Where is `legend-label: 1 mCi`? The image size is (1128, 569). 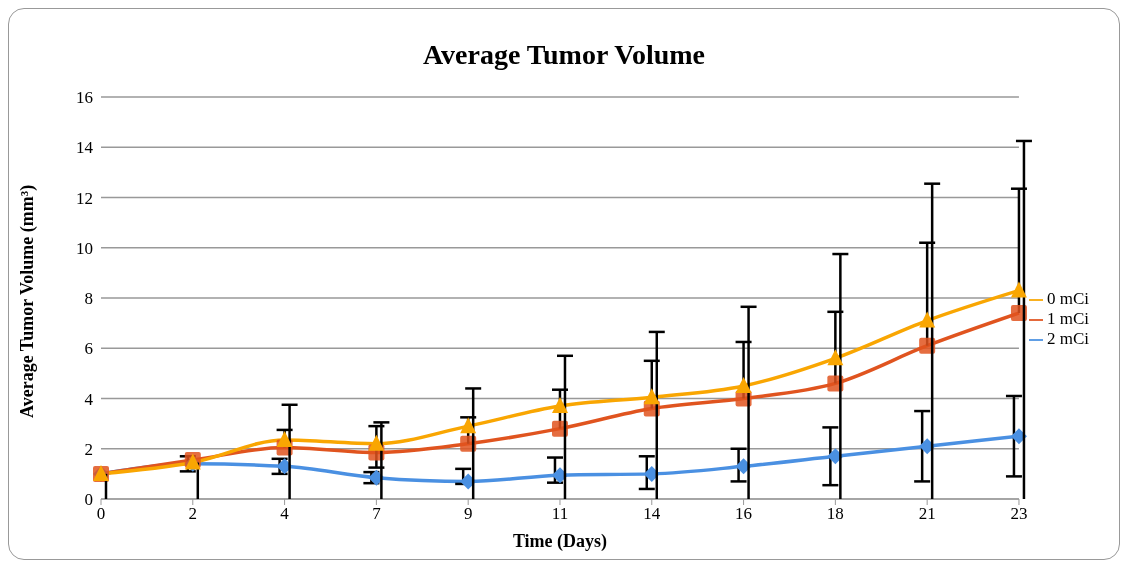
legend-label: 1 mCi is located at coordinates (1067, 318).